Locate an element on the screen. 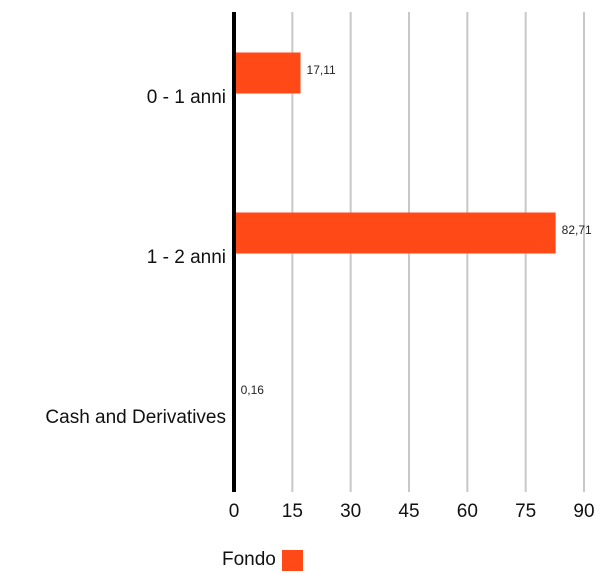  x-tick-label: 30 is located at coordinates (350, 511).